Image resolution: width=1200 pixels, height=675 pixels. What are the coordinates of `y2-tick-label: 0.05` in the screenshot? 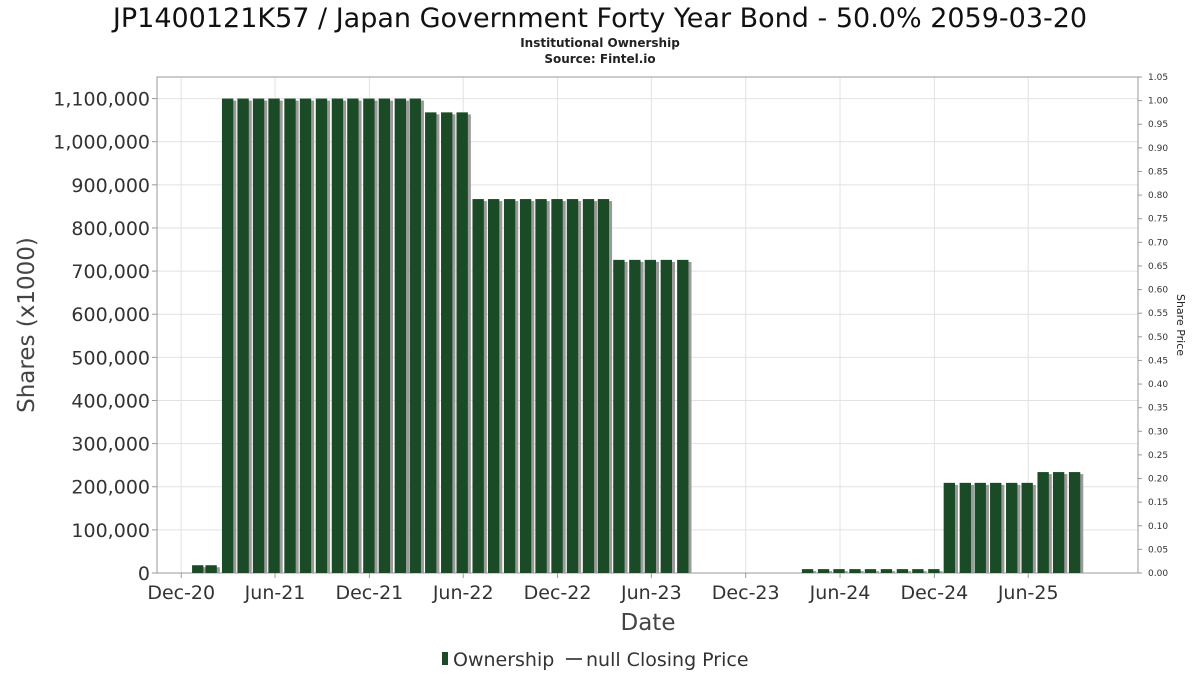 It's located at (1158, 550).